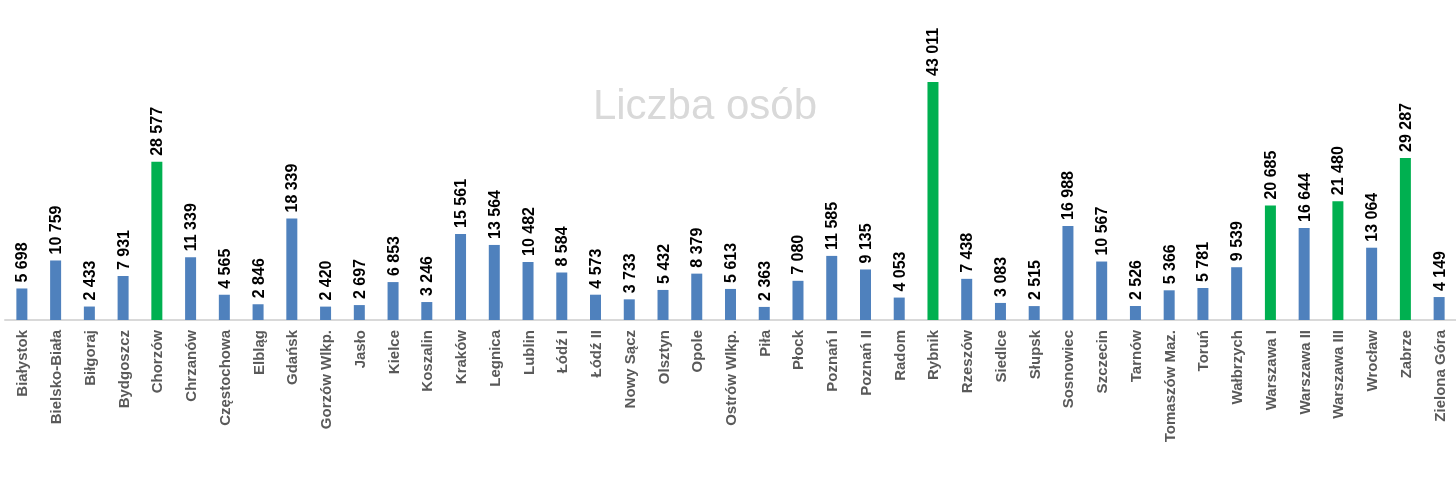 The height and width of the screenshot is (477, 1456). Describe the element at coordinates (359, 279) in the screenshot. I see `data-label: 2 697` at that location.